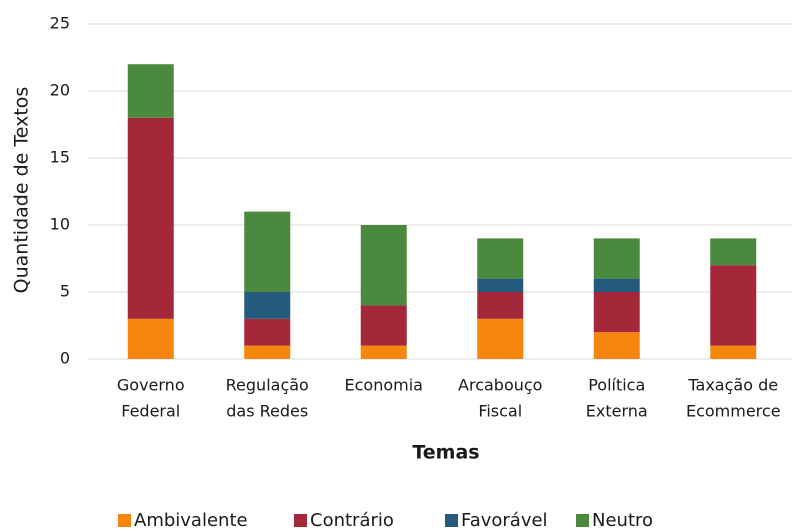 This screenshot has height=532, width=792. I want to click on y-tick-label: 20, so click(60, 90).